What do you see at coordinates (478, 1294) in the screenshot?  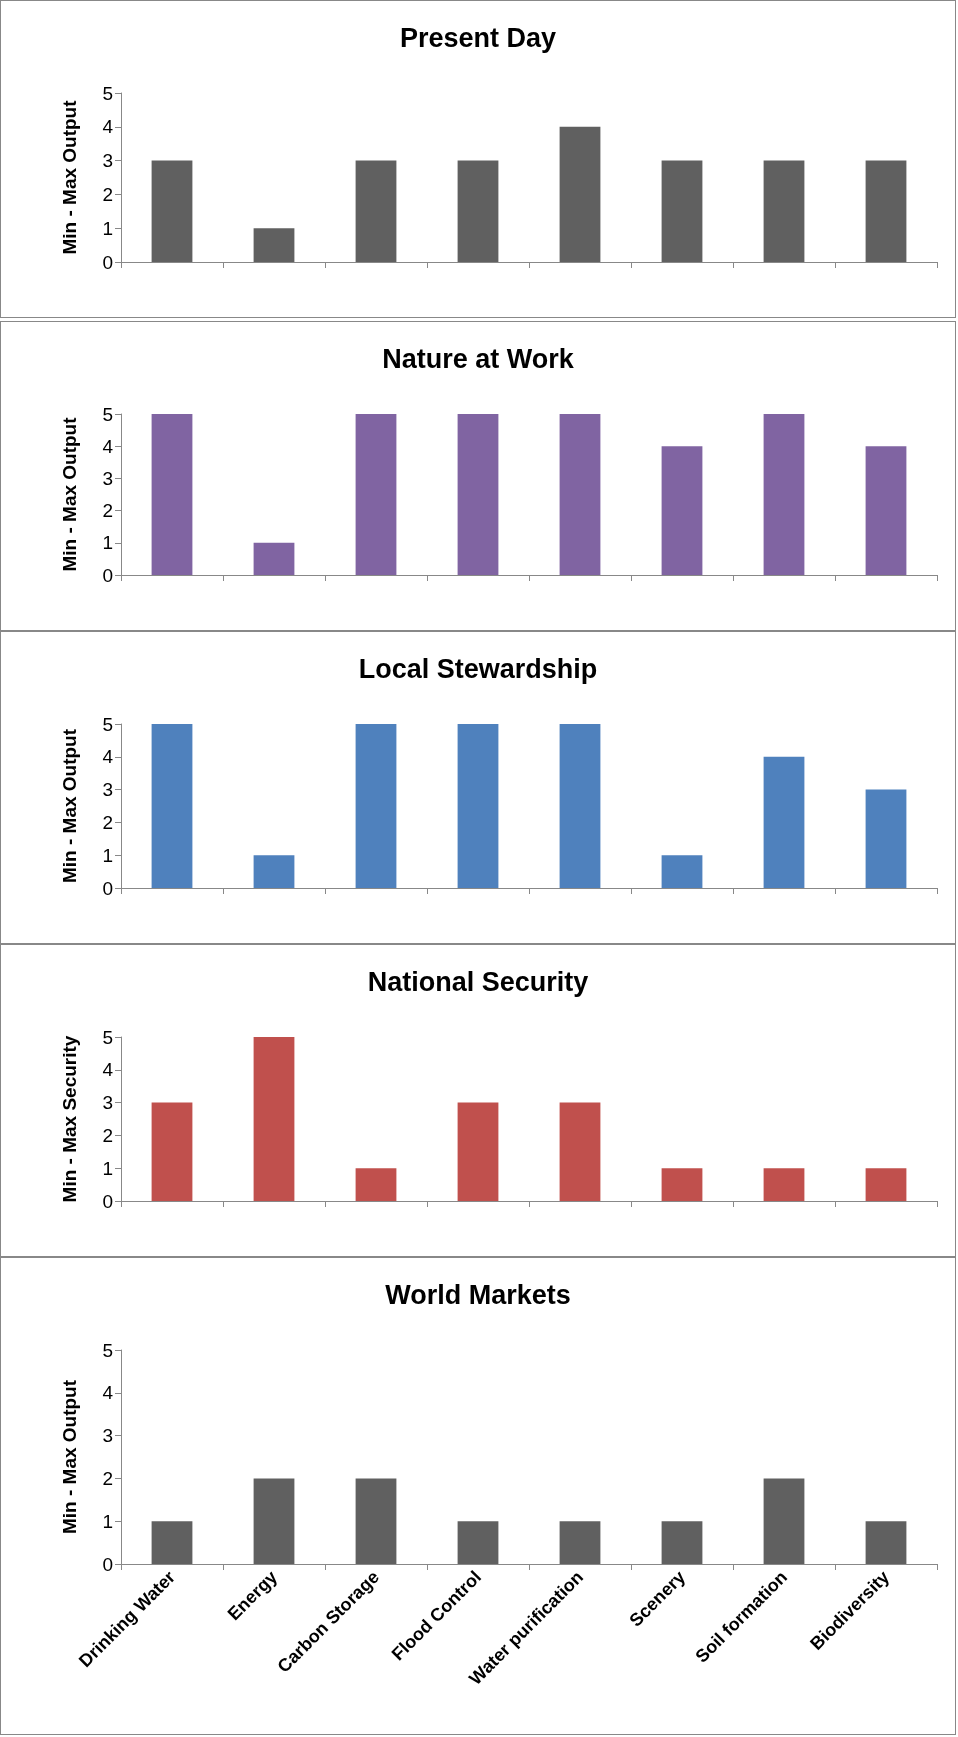 I see `chart-title: World Markets` at bounding box center [478, 1294].